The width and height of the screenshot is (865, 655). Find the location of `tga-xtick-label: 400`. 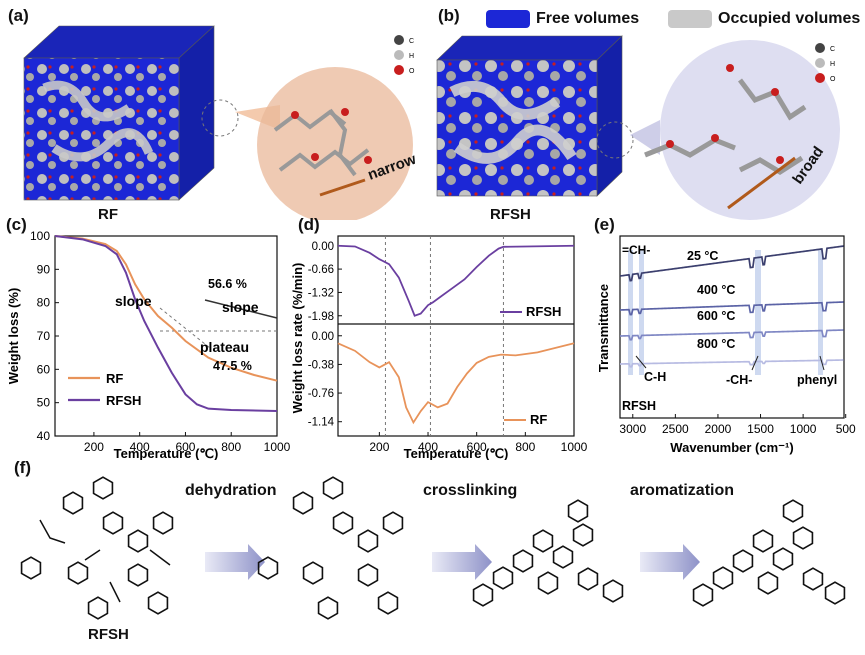

tga-xtick-label: 400 is located at coordinates (140, 447).